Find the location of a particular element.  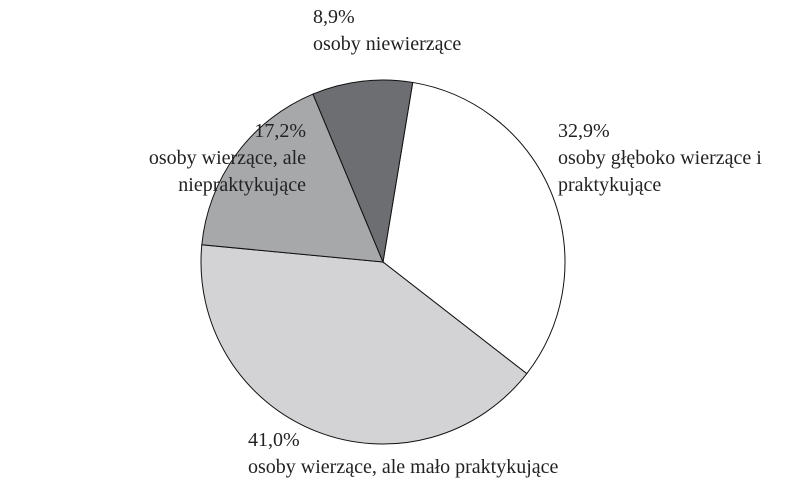

category-label: osoby wierzące, ale mało praktykujące is located at coordinates (403, 467).